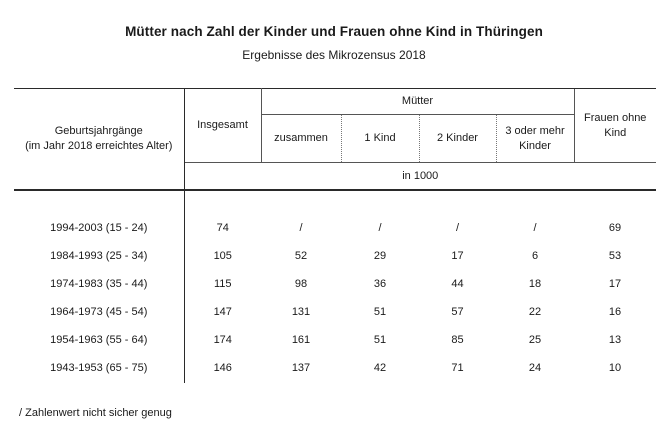  Describe the element at coordinates (335, 340) in the screenshot. I see `table-row: 1954-1963 (55 - 64) 174 161 51 85 25 13` at that location.